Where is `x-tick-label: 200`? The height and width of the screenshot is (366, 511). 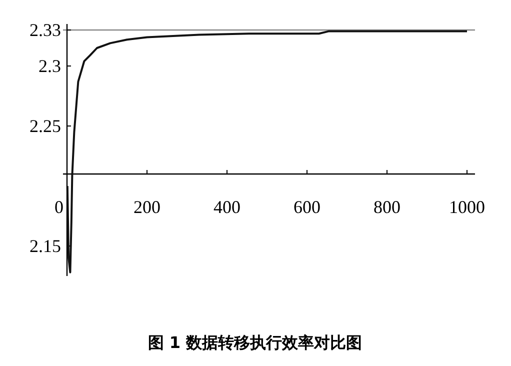
x-tick-label: 200 is located at coordinates (147, 207).